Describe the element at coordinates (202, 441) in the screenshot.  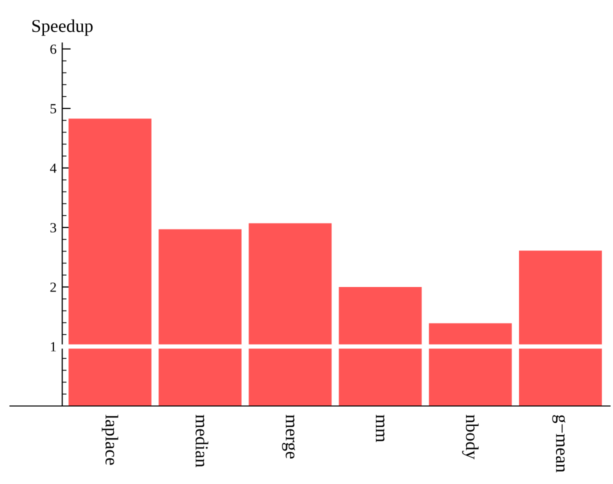
I see `x-tick-label: median` at that location.